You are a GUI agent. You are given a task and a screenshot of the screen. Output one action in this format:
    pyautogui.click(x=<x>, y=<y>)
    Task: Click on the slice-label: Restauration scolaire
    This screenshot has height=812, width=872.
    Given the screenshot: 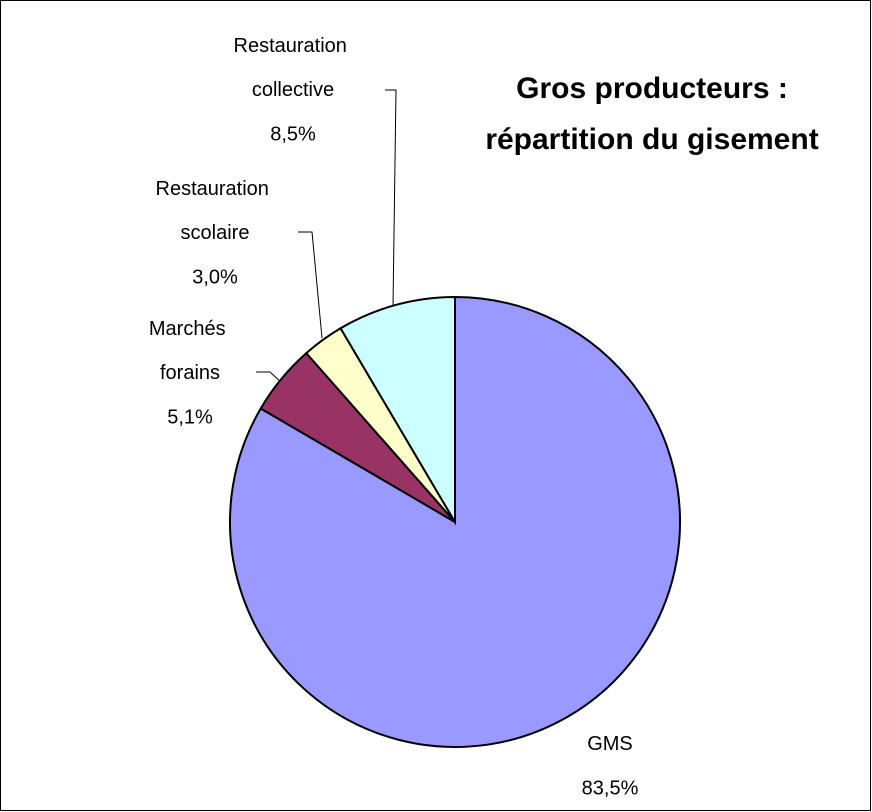 What is the action you would take?
    pyautogui.click(x=215, y=211)
    